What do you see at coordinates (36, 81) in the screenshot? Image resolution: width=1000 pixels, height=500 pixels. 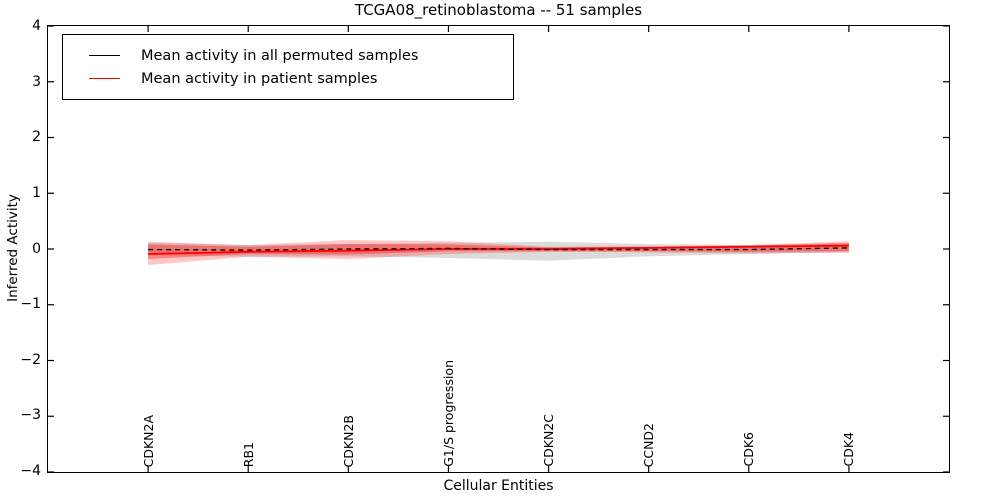 I see `y-tick-label: 3` at bounding box center [36, 81].